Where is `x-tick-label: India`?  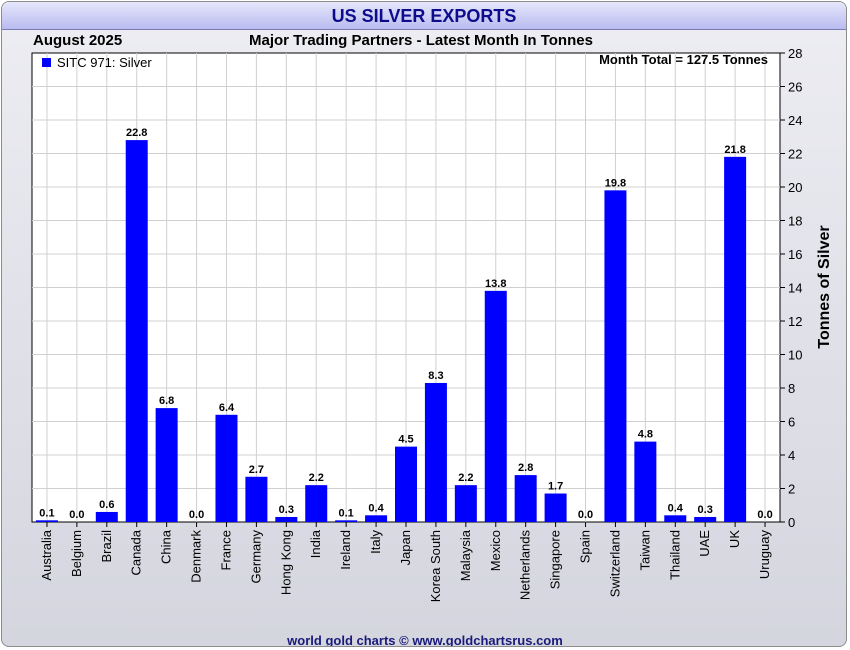
x-tick-label: India is located at coordinates (315, 543).